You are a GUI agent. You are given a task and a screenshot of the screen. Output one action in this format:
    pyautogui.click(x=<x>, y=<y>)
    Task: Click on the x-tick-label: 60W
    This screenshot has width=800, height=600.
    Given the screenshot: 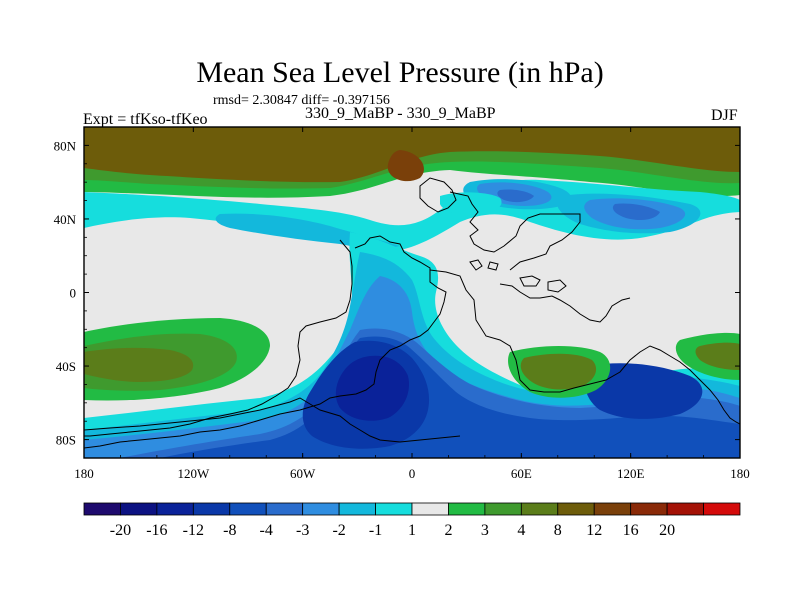 What is the action you would take?
    pyautogui.click(x=303, y=473)
    